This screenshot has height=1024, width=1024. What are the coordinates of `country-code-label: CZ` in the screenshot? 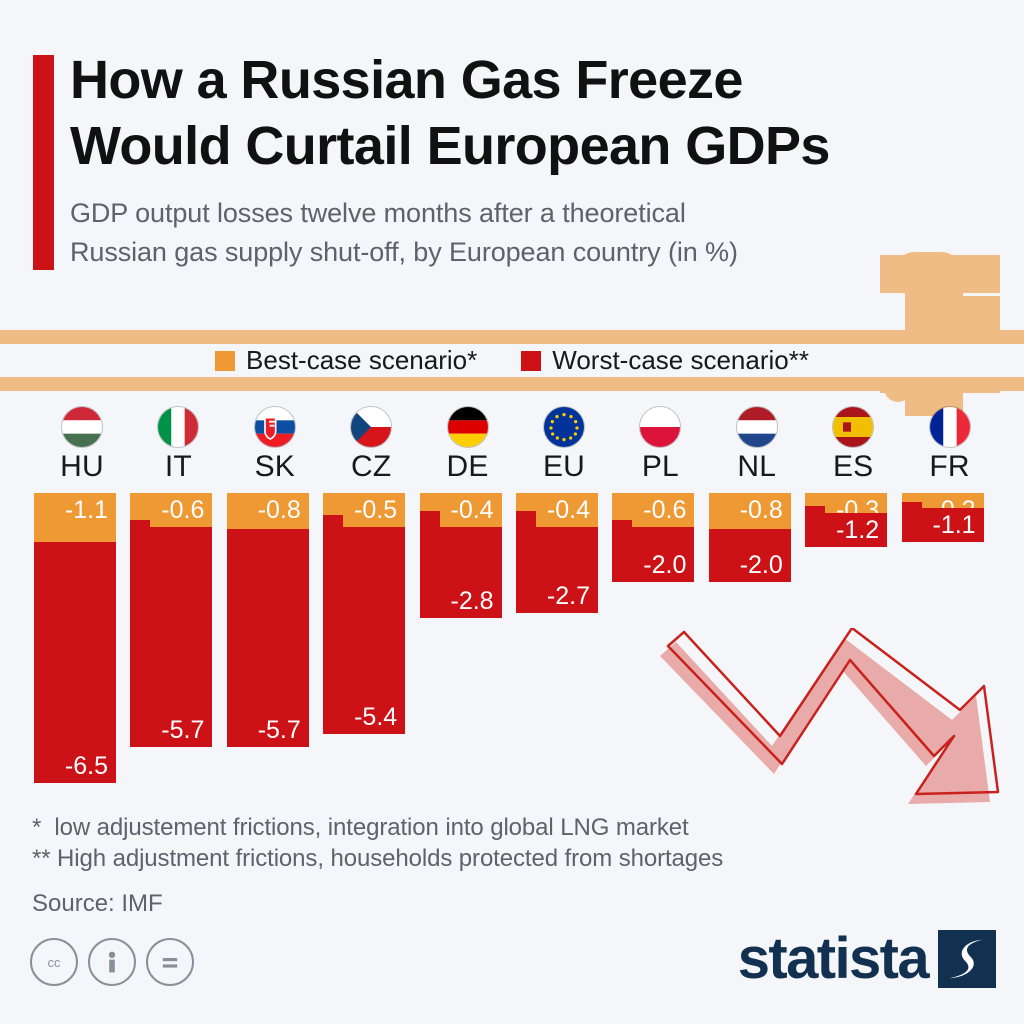 It's located at (371, 466).